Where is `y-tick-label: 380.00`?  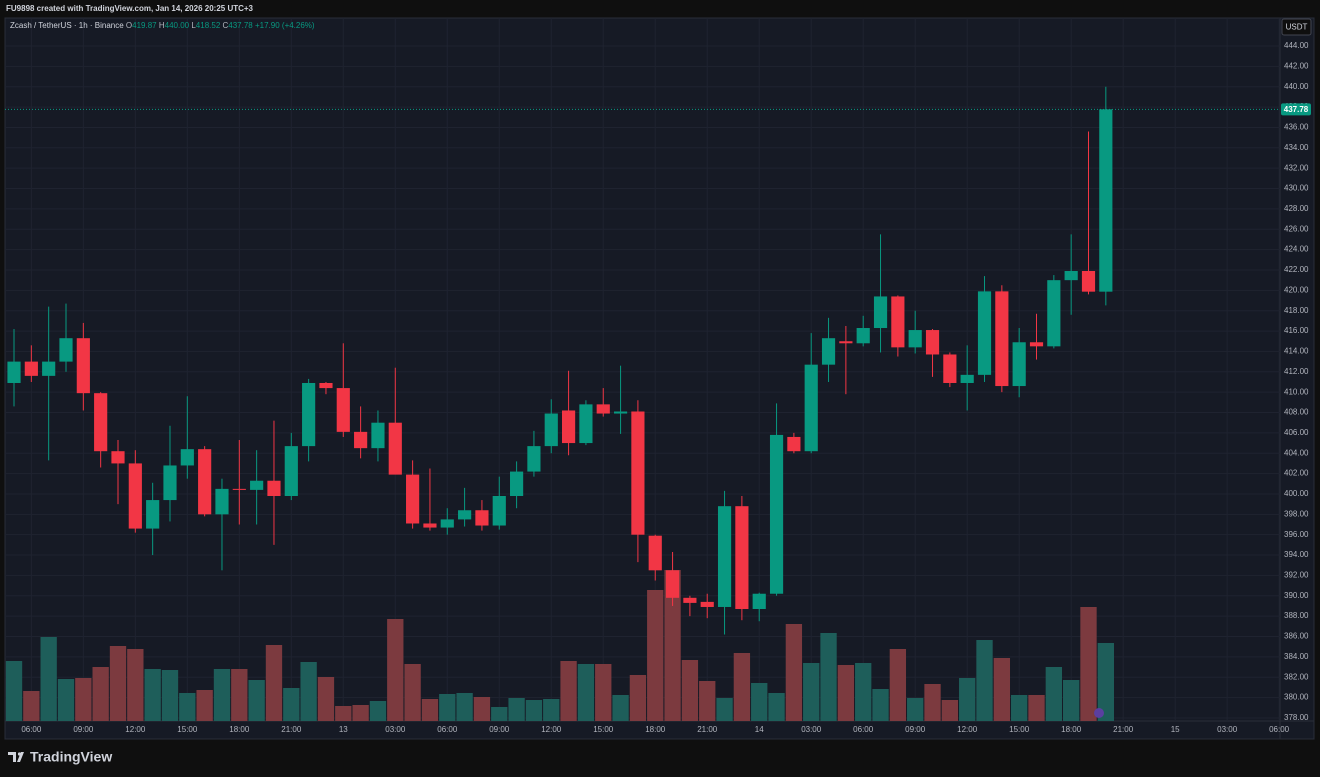 y-tick-label: 380.00 is located at coordinates (1296, 697).